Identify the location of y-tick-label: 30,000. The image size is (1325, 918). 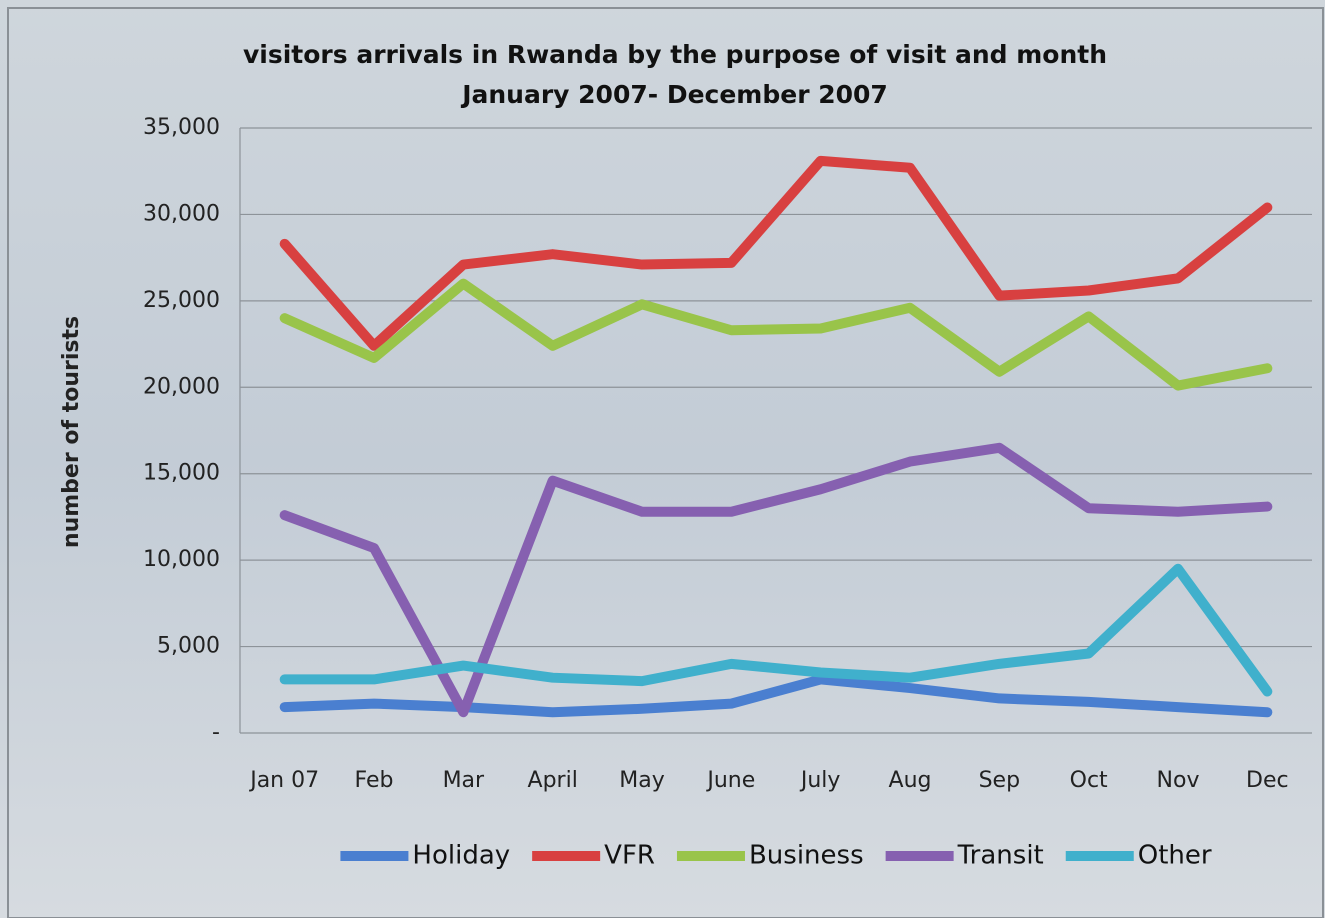
(181, 213).